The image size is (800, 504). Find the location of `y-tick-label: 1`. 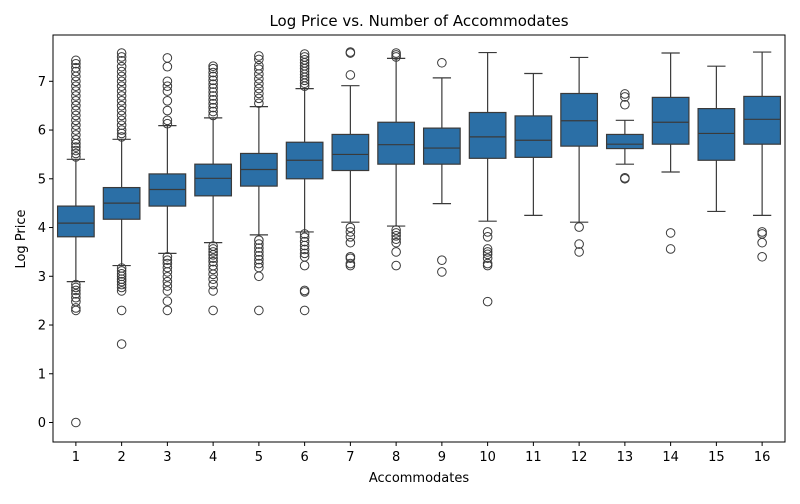

y-tick-label: 1 is located at coordinates (42, 374).